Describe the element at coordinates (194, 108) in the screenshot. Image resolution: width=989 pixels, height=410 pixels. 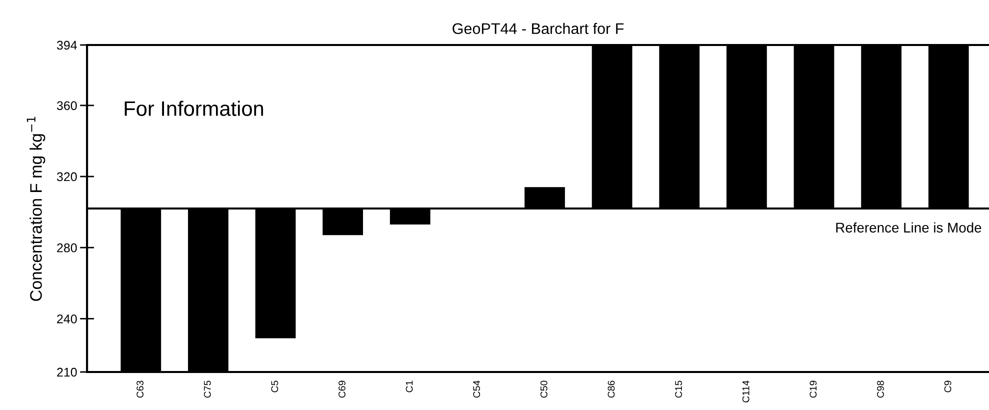
I see `annotation: For Information` at that location.